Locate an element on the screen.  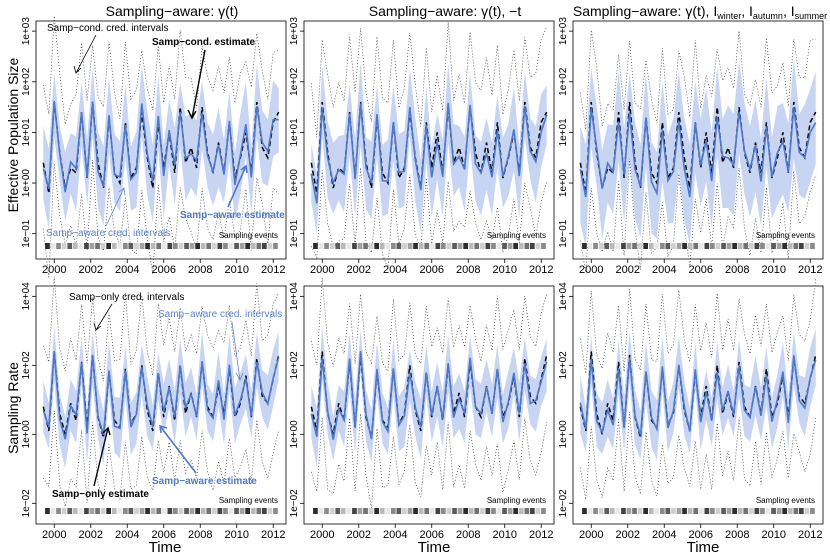
p2-ytick-label-3: 1e+02 is located at coordinates (294, 81).